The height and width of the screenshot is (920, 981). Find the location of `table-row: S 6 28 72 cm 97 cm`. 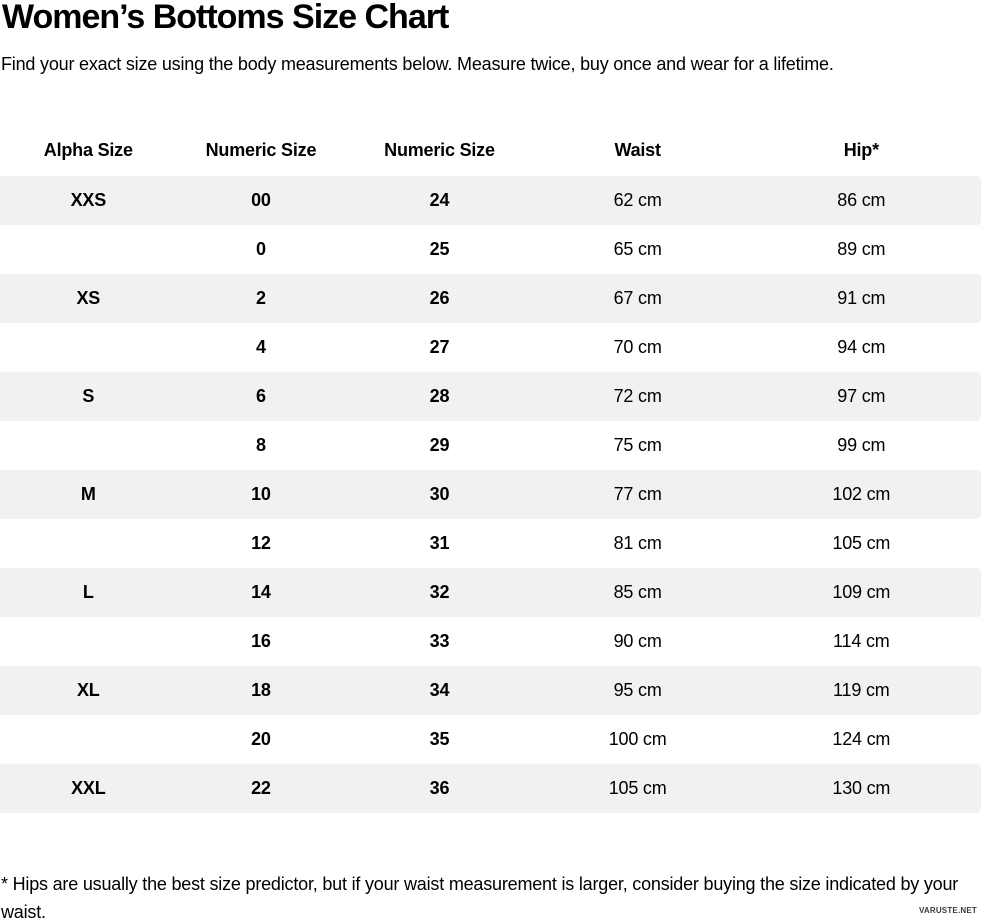

table-row: S 6 28 72 cm 97 cm is located at coordinates (490, 396).